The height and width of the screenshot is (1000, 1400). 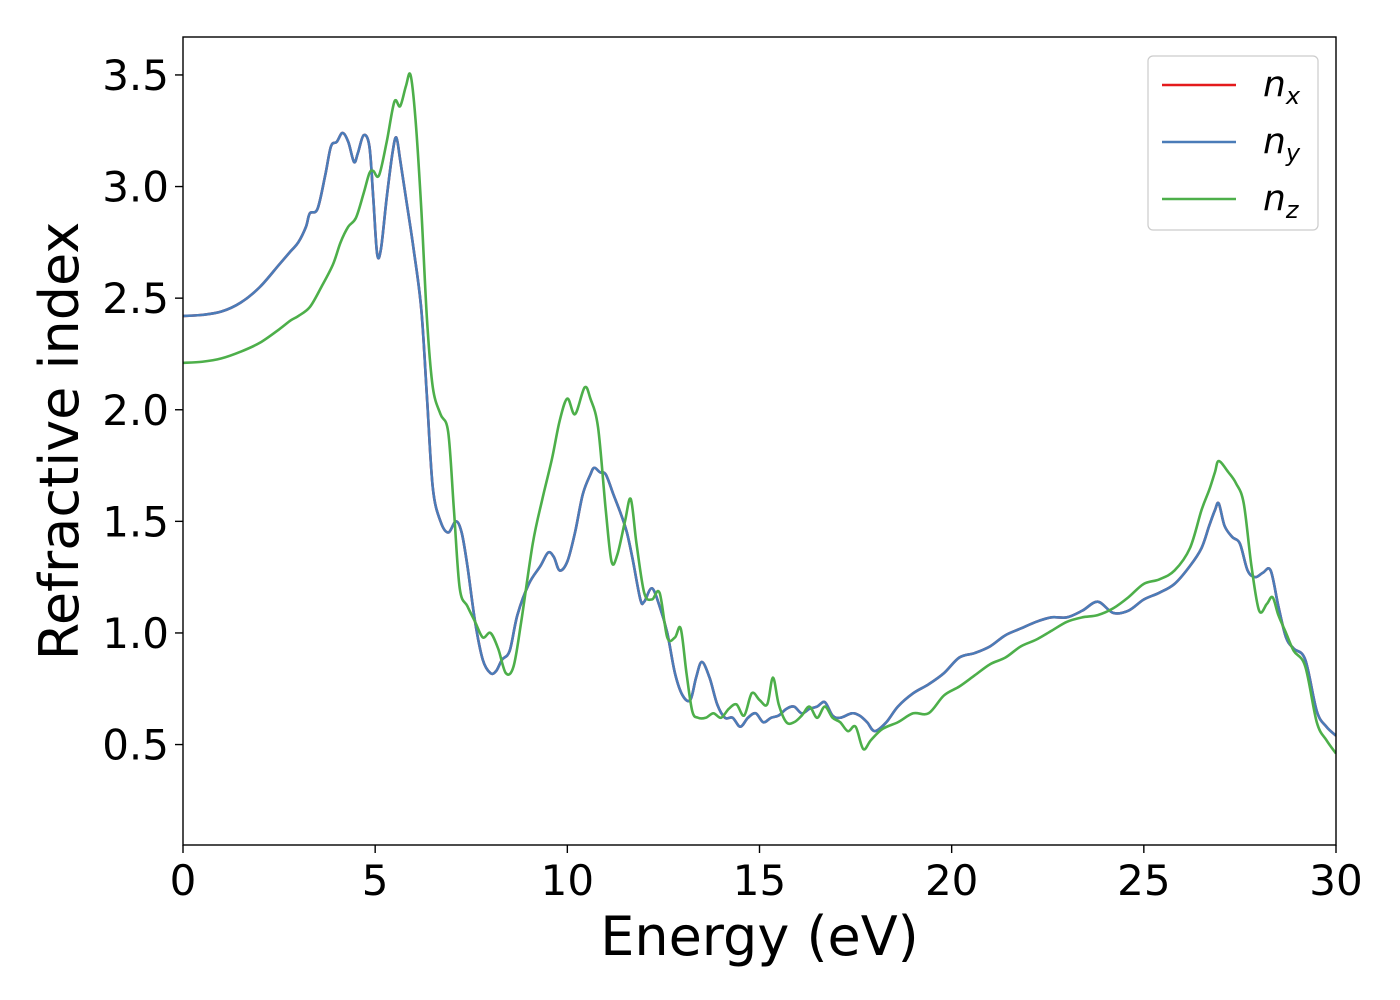 What do you see at coordinates (183, 880) in the screenshot?
I see `x-tick-label: 0` at bounding box center [183, 880].